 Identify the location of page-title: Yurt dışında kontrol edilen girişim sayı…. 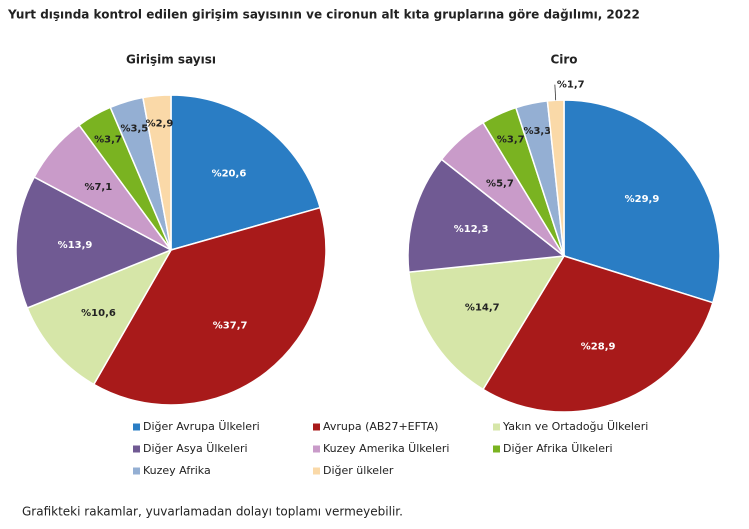
(323, 15).